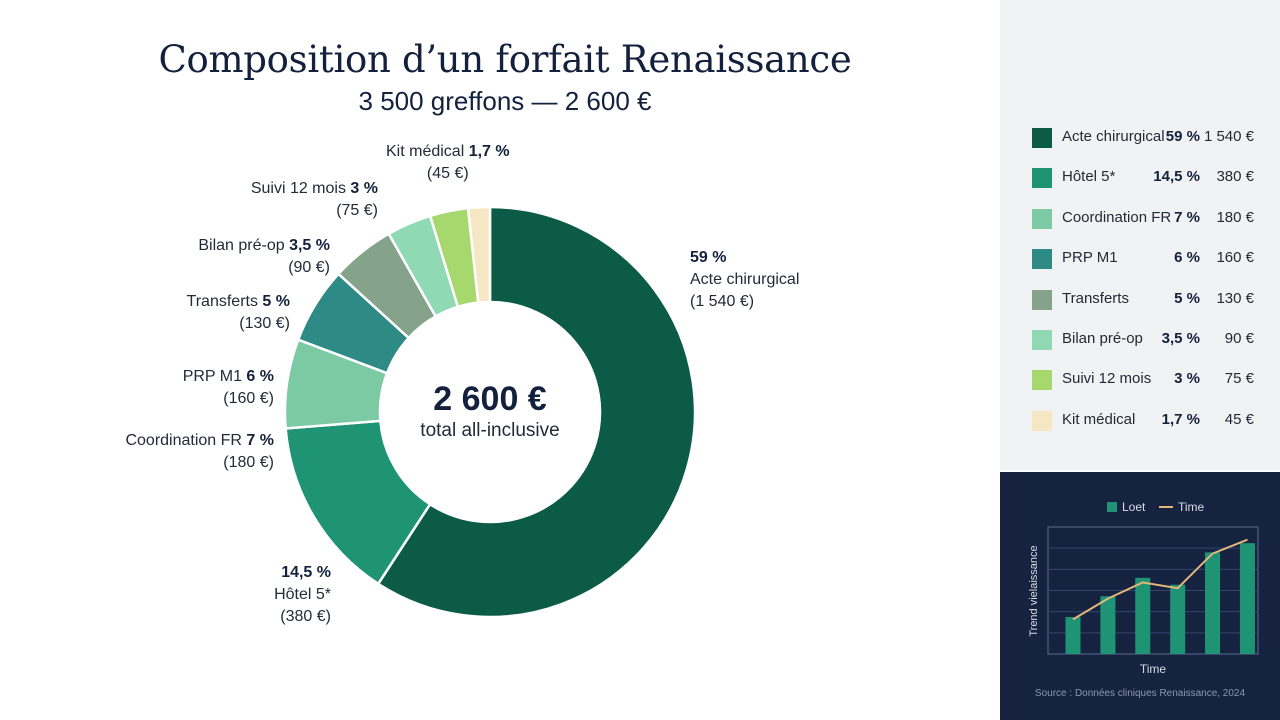 The width and height of the screenshot is (1280, 720). I want to click on slice-label-kit: Kit médical 1,7 % (45 €), so click(448, 163).